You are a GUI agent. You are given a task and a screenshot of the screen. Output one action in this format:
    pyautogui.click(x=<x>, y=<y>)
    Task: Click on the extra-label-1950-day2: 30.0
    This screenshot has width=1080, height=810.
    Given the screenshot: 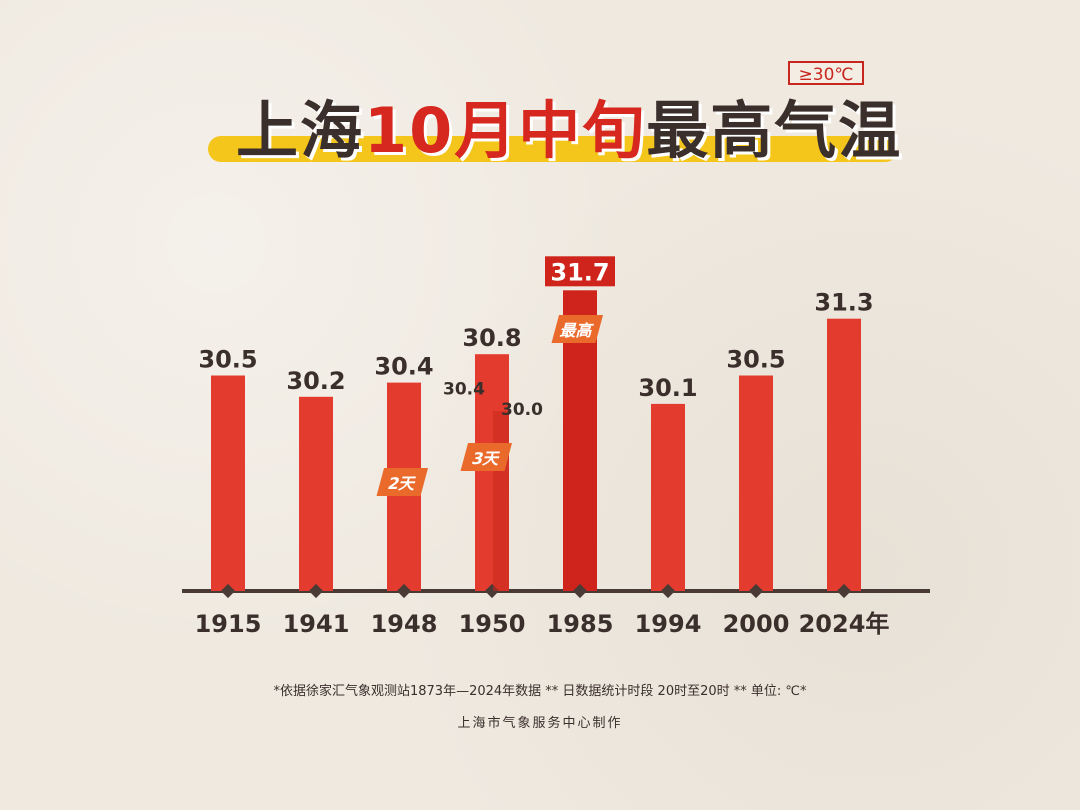 What is the action you would take?
    pyautogui.click(x=522, y=410)
    